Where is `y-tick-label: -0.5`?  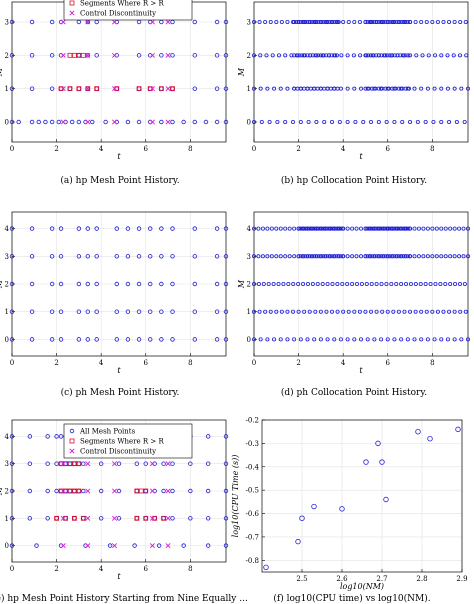 y-tick-label: -0.5 is located at coordinates (253, 491).